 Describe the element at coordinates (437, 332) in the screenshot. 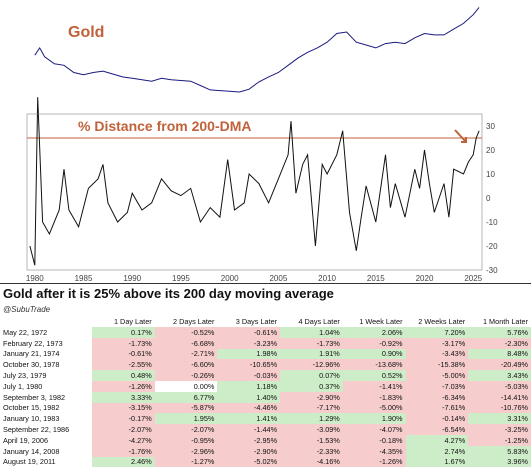

I see `return-cell: 7.20%` at that location.